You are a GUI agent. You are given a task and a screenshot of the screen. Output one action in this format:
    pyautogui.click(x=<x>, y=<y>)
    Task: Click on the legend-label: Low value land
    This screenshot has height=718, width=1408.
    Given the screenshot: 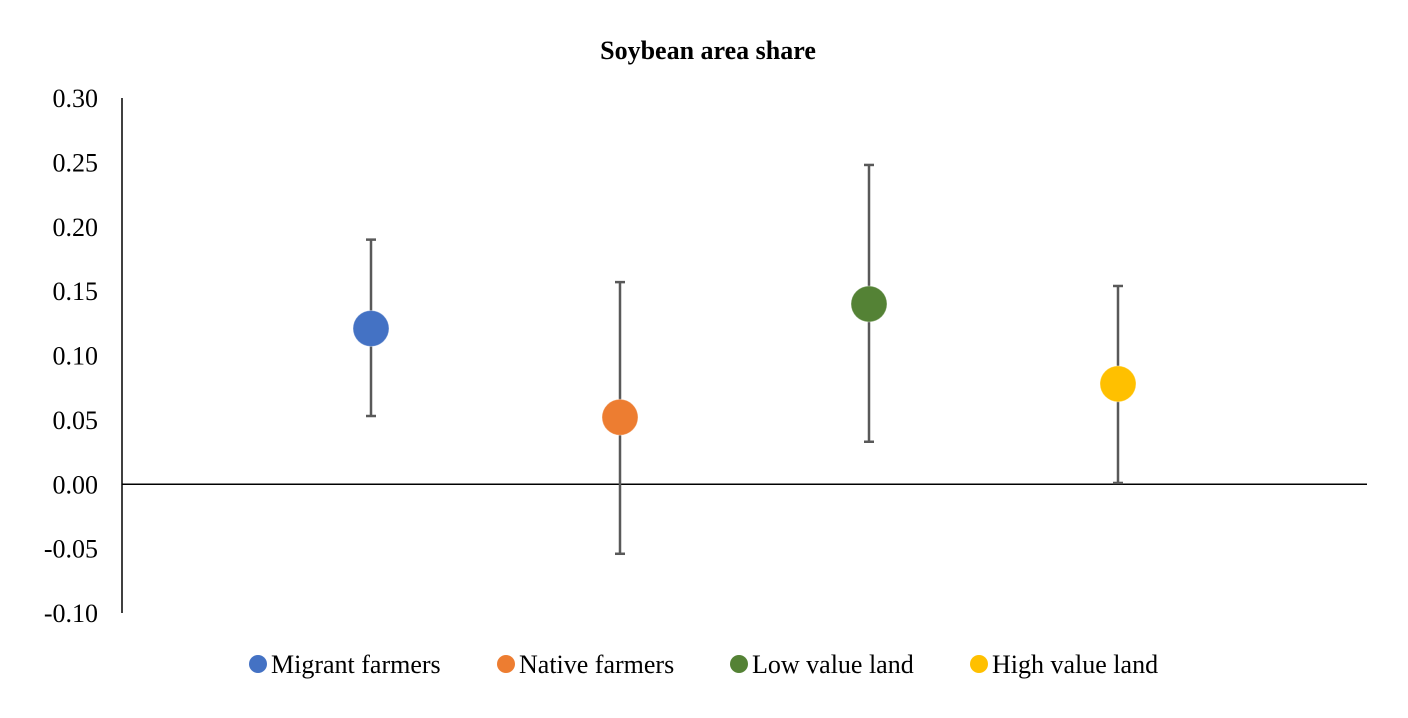 What is the action you would take?
    pyautogui.click(x=833, y=664)
    